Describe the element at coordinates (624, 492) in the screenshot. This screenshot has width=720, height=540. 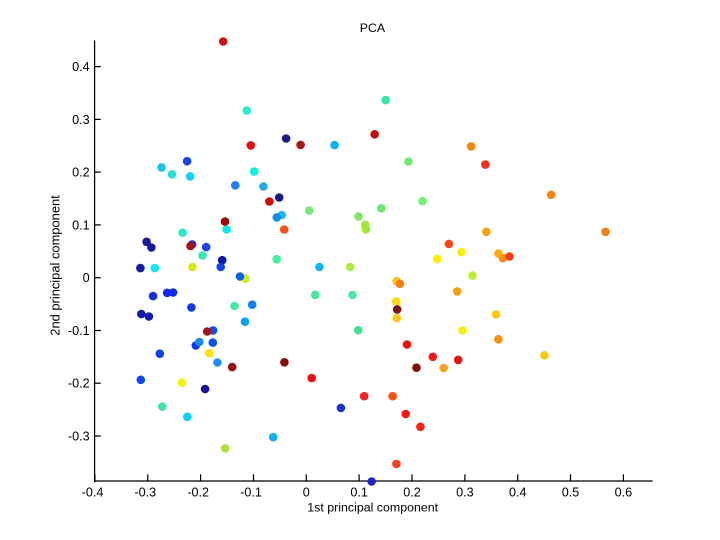
I see `svg-text: 0.6` at that location.